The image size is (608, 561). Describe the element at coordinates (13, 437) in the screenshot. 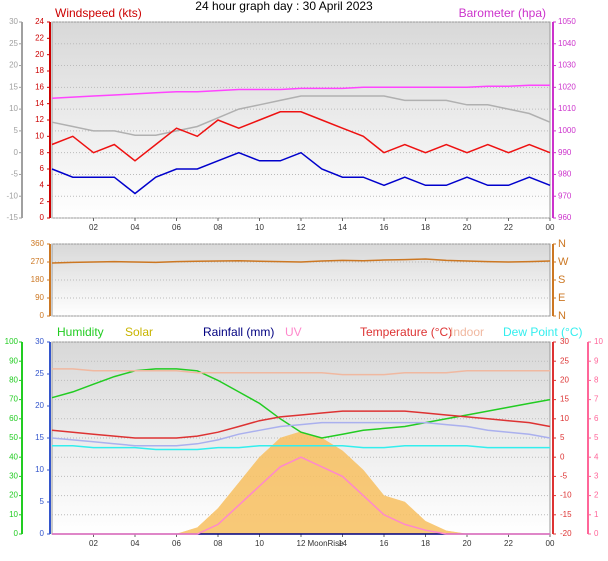

I see `y-tick-label: 50` at that location.